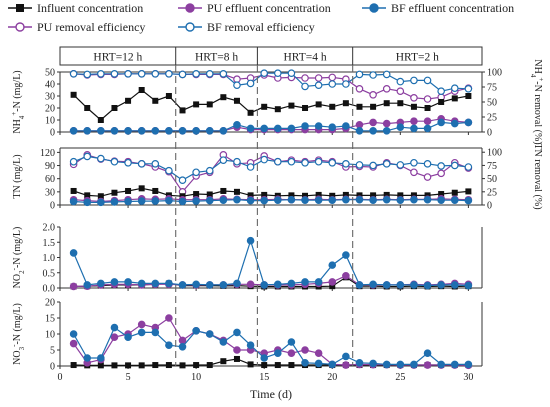  Describe the element at coordinates (91, 27) in the screenshot. I see `legend-label: PU removal efficiency` at that location.